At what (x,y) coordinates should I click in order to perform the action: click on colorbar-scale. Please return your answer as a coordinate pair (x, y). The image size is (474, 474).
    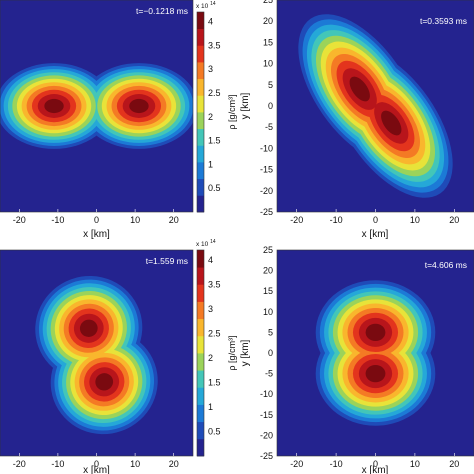
    Looking at the image, I should click on (200, 112).